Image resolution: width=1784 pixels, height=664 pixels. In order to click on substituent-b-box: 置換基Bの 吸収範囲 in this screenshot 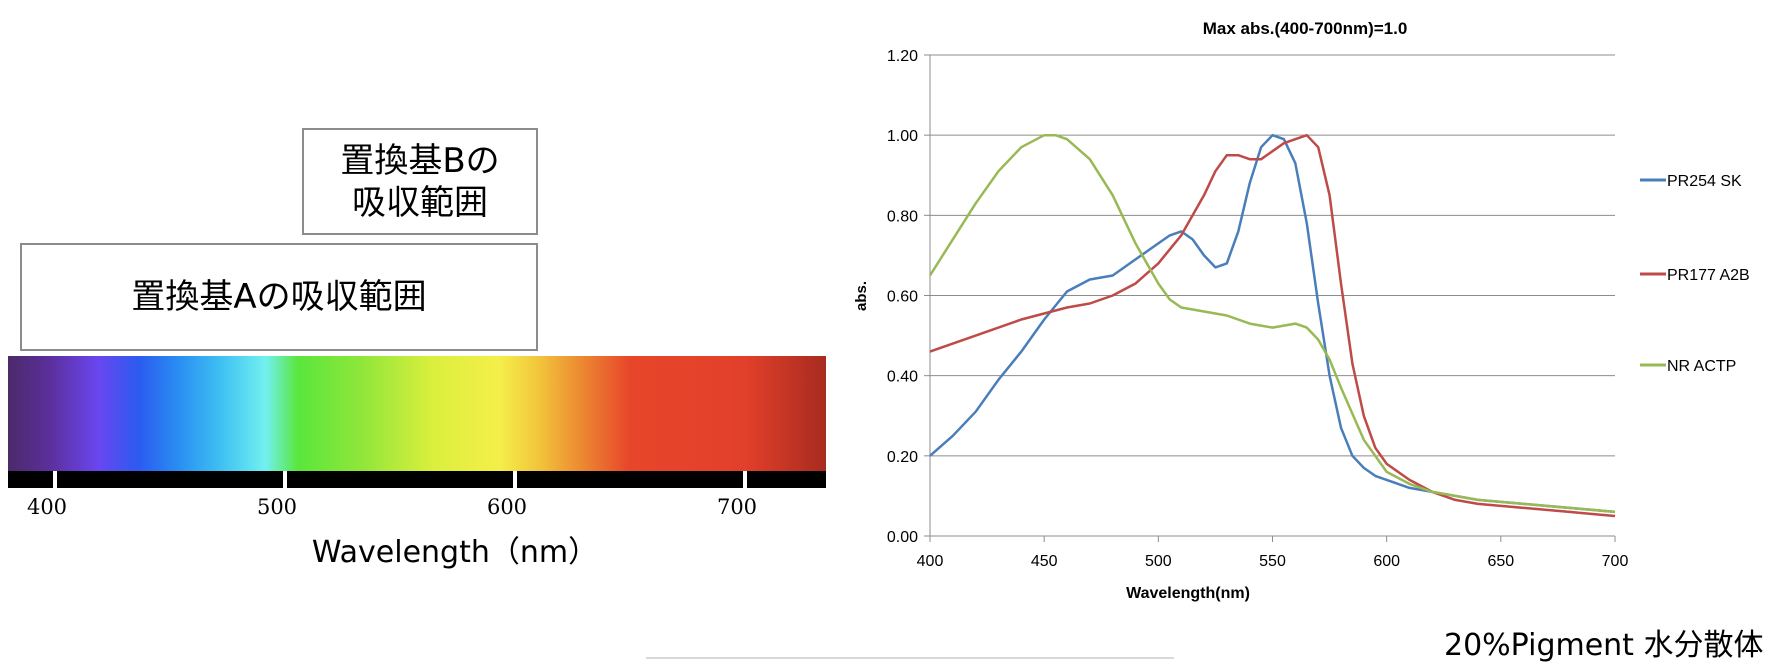, I will do `click(420, 181)`.